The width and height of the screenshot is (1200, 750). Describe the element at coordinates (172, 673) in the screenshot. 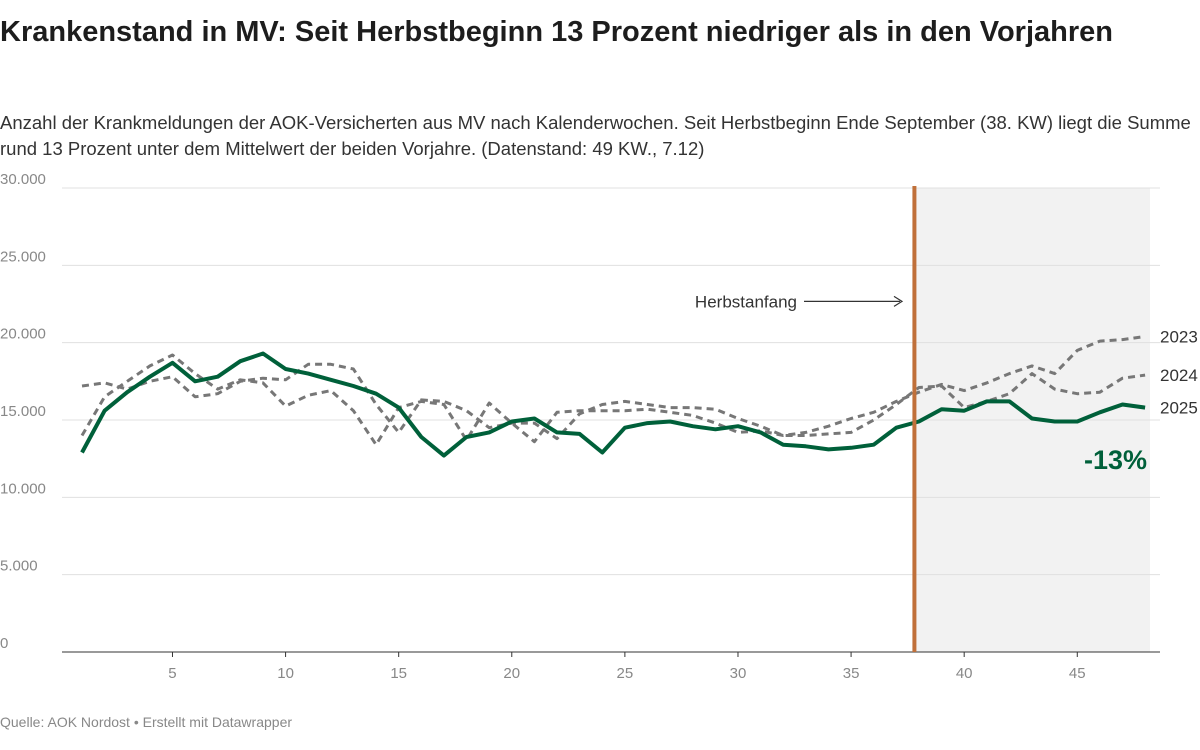

I see `x-tick-label: 5` at that location.